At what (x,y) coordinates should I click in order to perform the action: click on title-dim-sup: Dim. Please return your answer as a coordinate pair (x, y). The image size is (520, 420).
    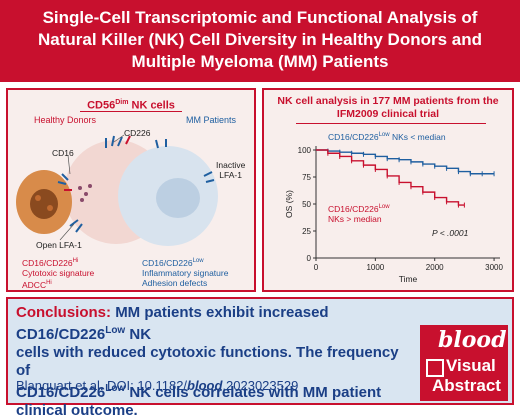
    Looking at the image, I should click on (122, 102).